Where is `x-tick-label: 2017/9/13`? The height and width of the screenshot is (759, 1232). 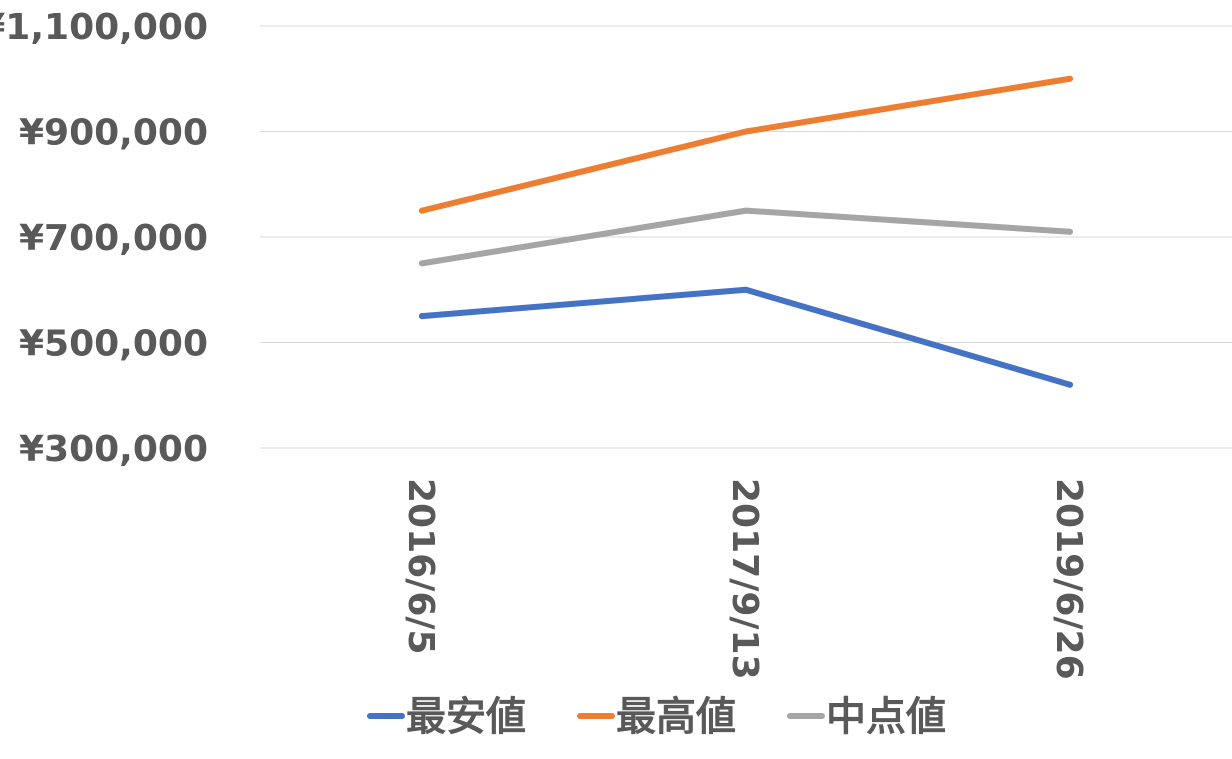 x-tick-label: 2017/9/13 is located at coordinates (744, 579).